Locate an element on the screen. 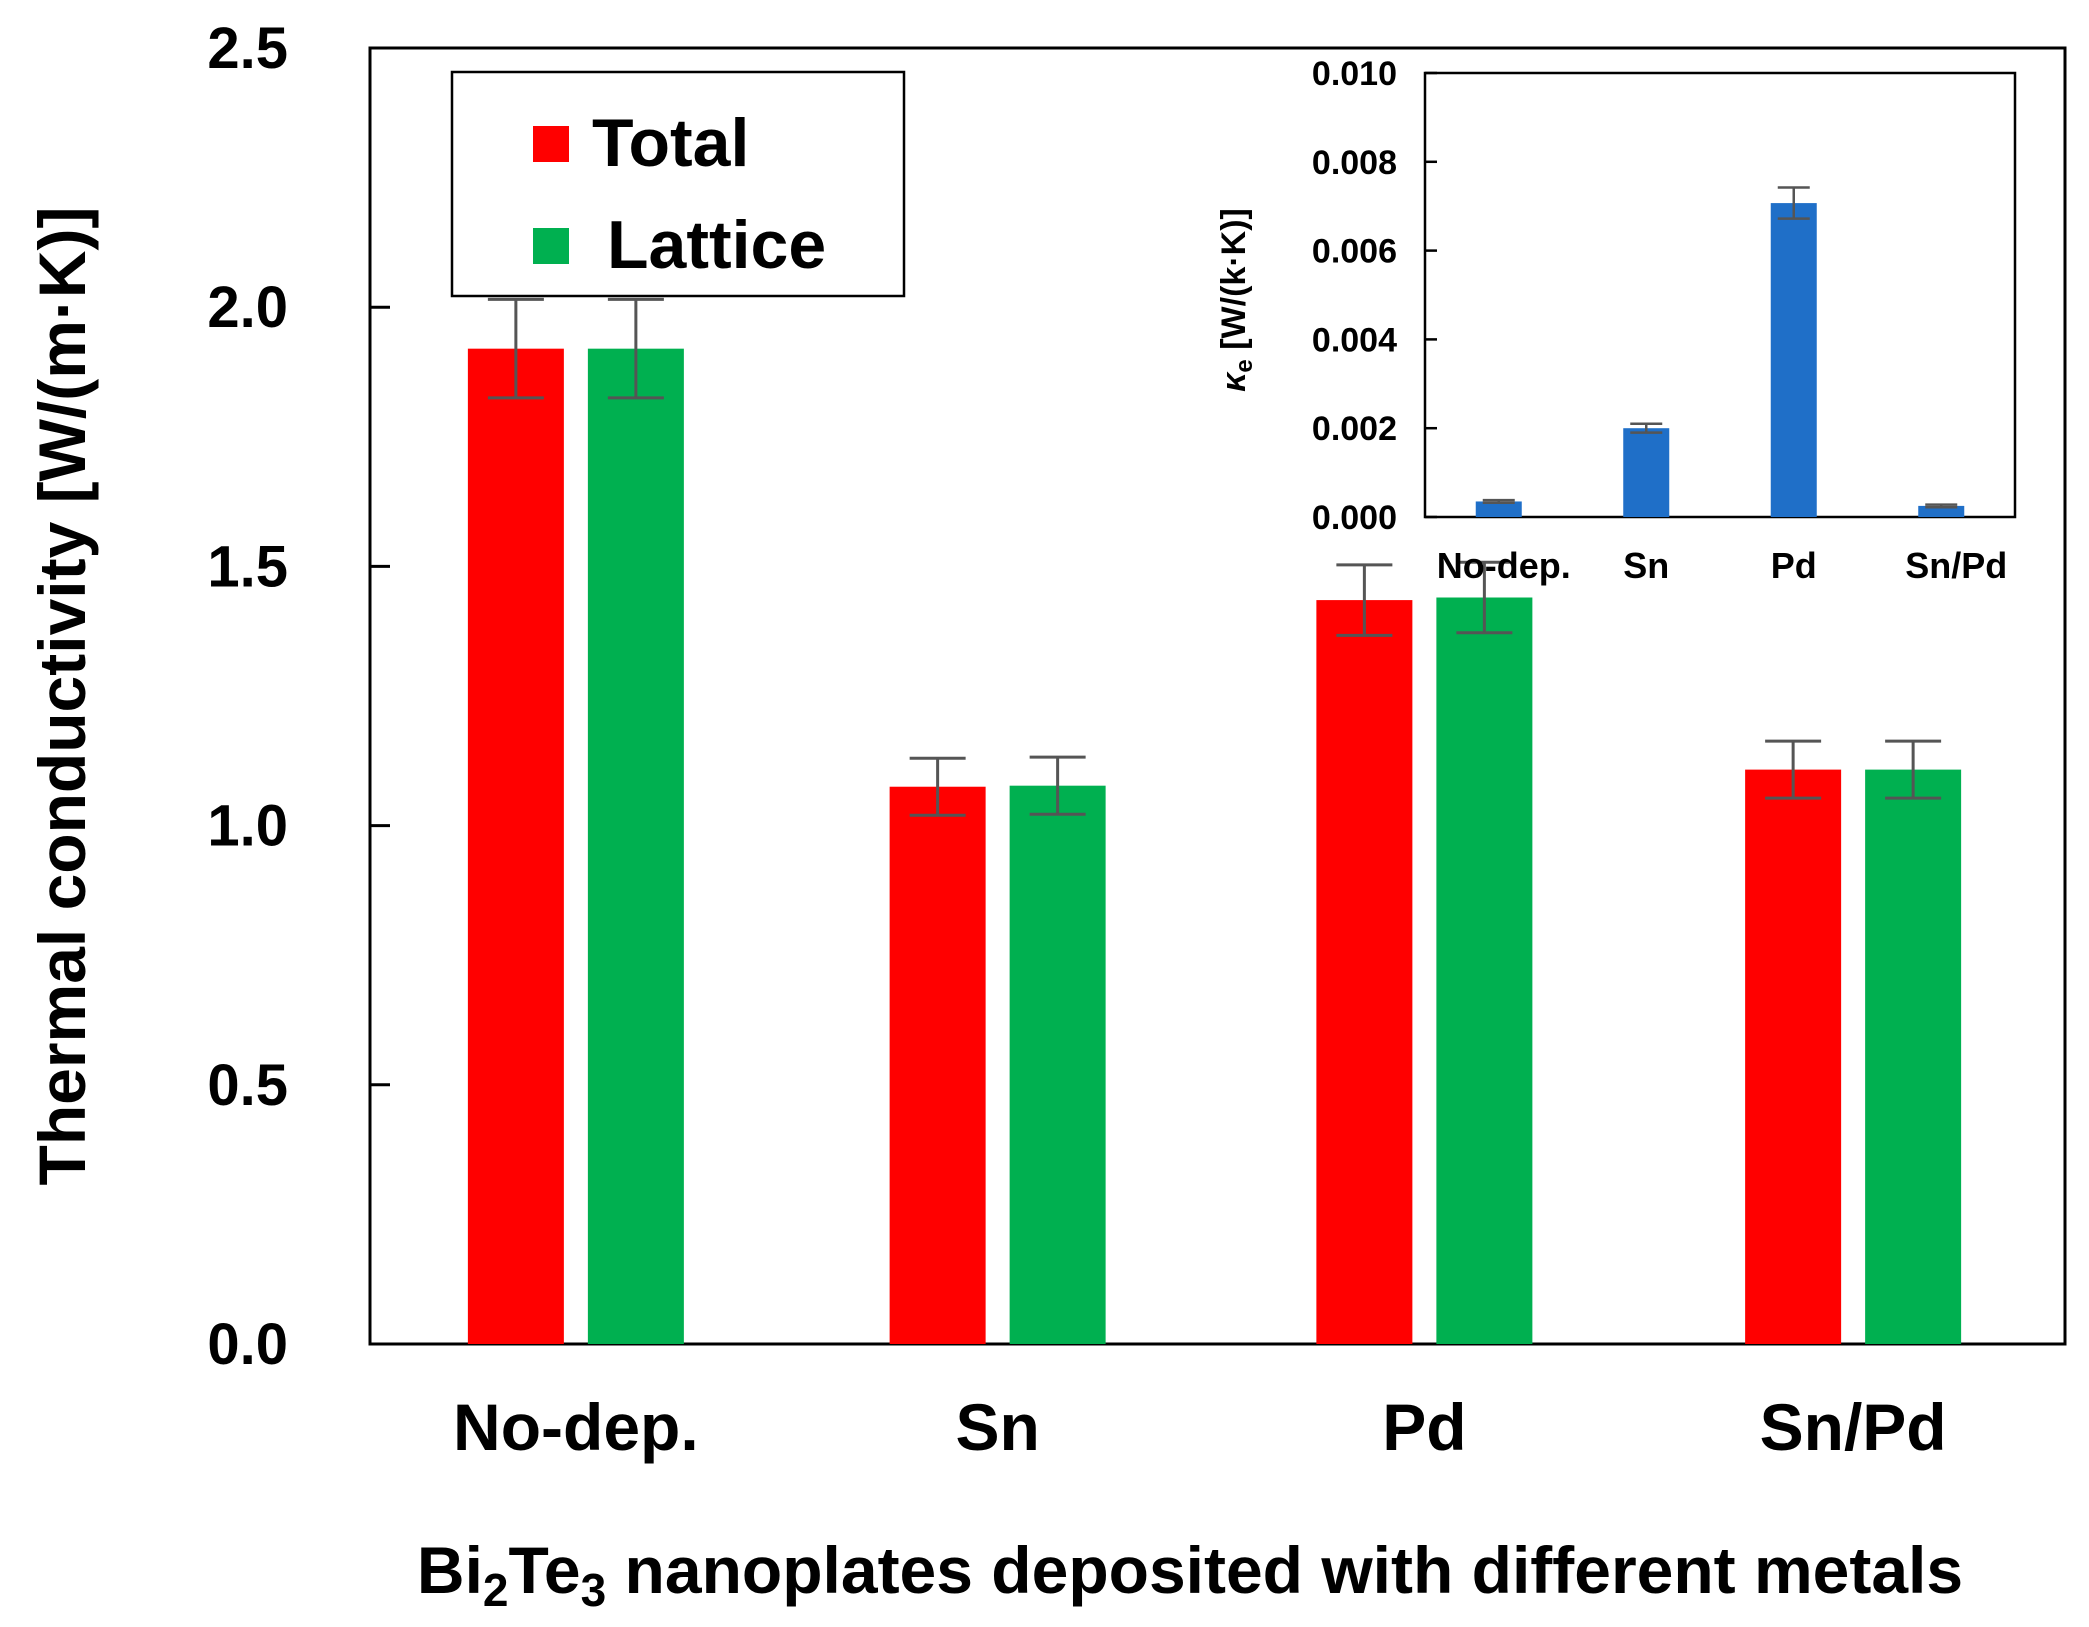 This screenshot has height=1627, width=2089. y-tick-label: 2.0 is located at coordinates (247, 307).